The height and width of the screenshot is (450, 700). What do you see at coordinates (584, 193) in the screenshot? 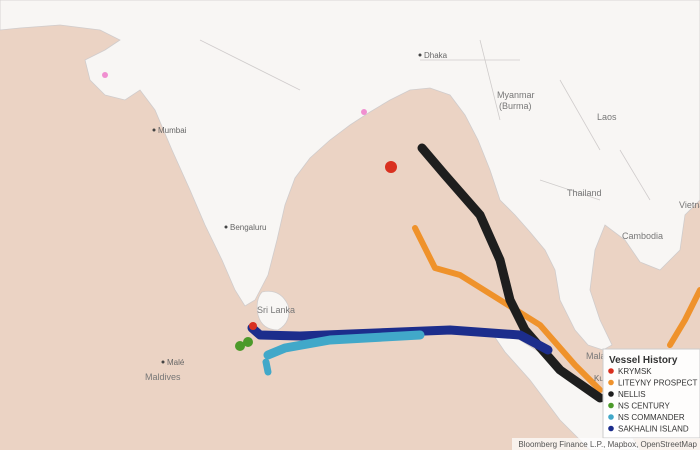
I see `place-label: Thailand` at bounding box center [584, 193].